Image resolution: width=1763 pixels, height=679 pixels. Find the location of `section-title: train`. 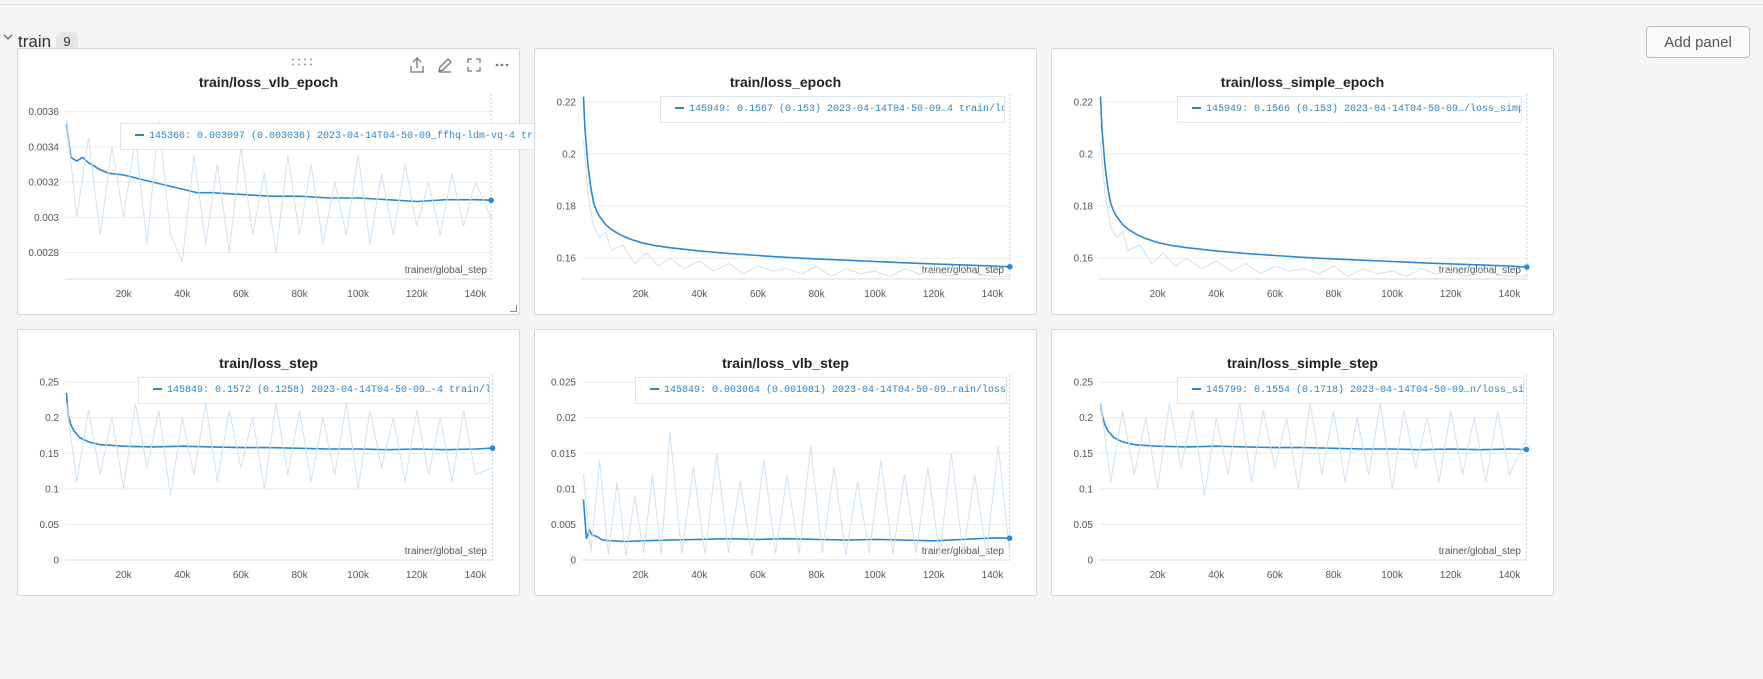

section-title: train is located at coordinates (35, 41).